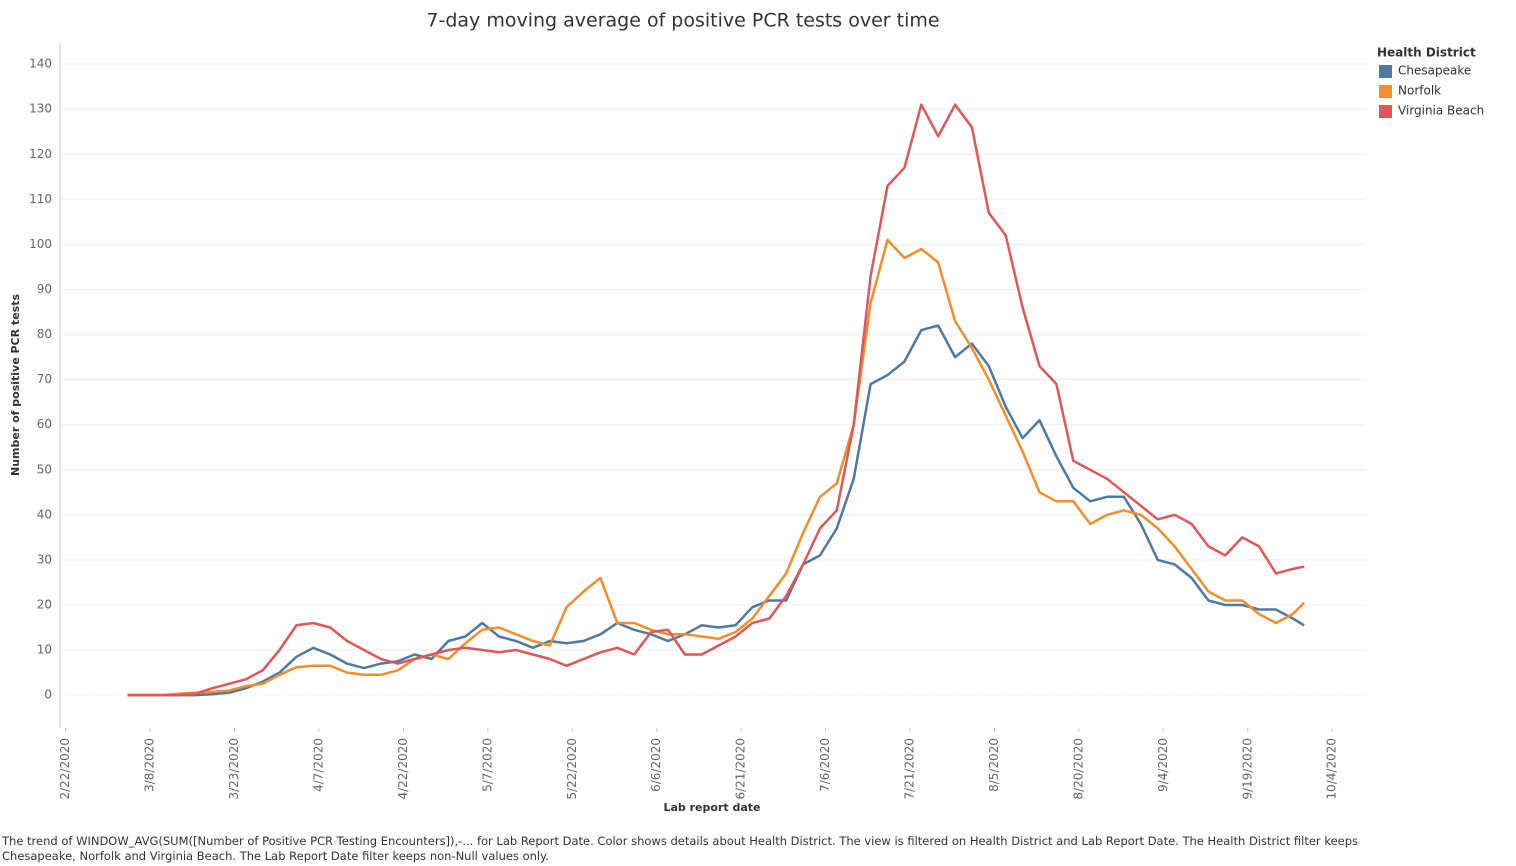 The width and height of the screenshot is (1516, 866). What do you see at coordinates (910, 769) in the screenshot?
I see `x-tick-label: 7/21/2020` at bounding box center [910, 769].